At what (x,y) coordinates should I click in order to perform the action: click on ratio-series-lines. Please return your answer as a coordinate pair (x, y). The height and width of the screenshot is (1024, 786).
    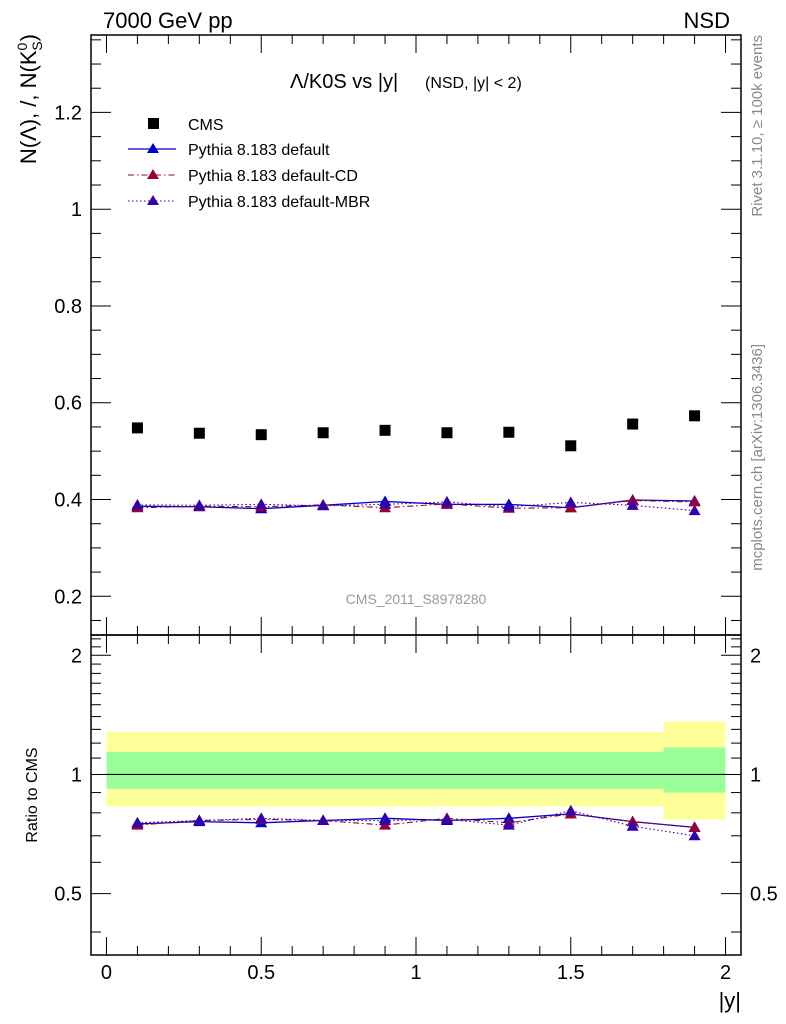
    Looking at the image, I should click on (416, 823).